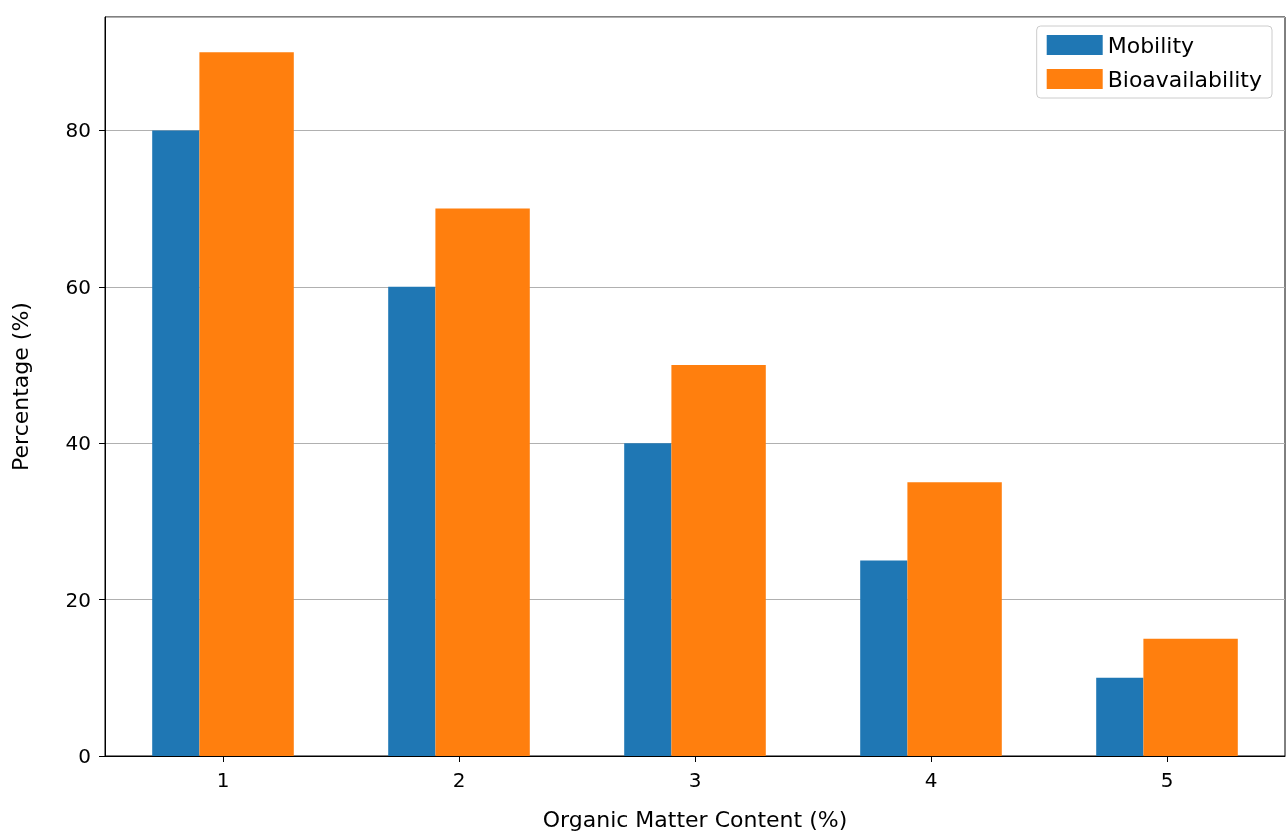  I want to click on y-tick-label: 60, so click(78, 286).